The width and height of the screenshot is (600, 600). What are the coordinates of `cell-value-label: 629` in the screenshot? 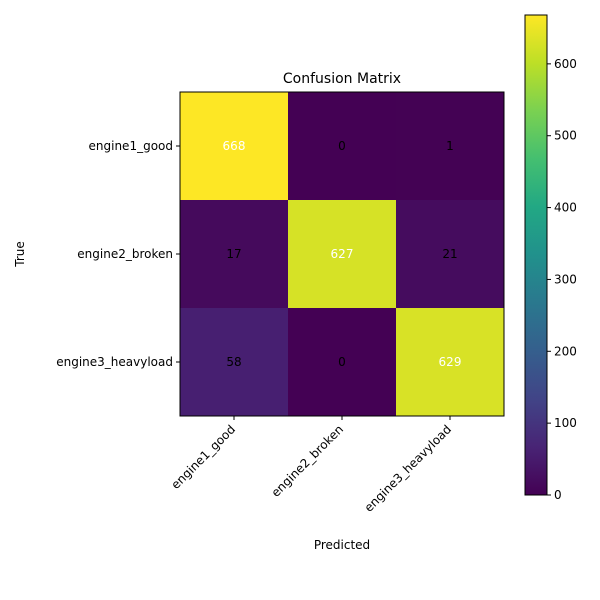 It's located at (450, 362).